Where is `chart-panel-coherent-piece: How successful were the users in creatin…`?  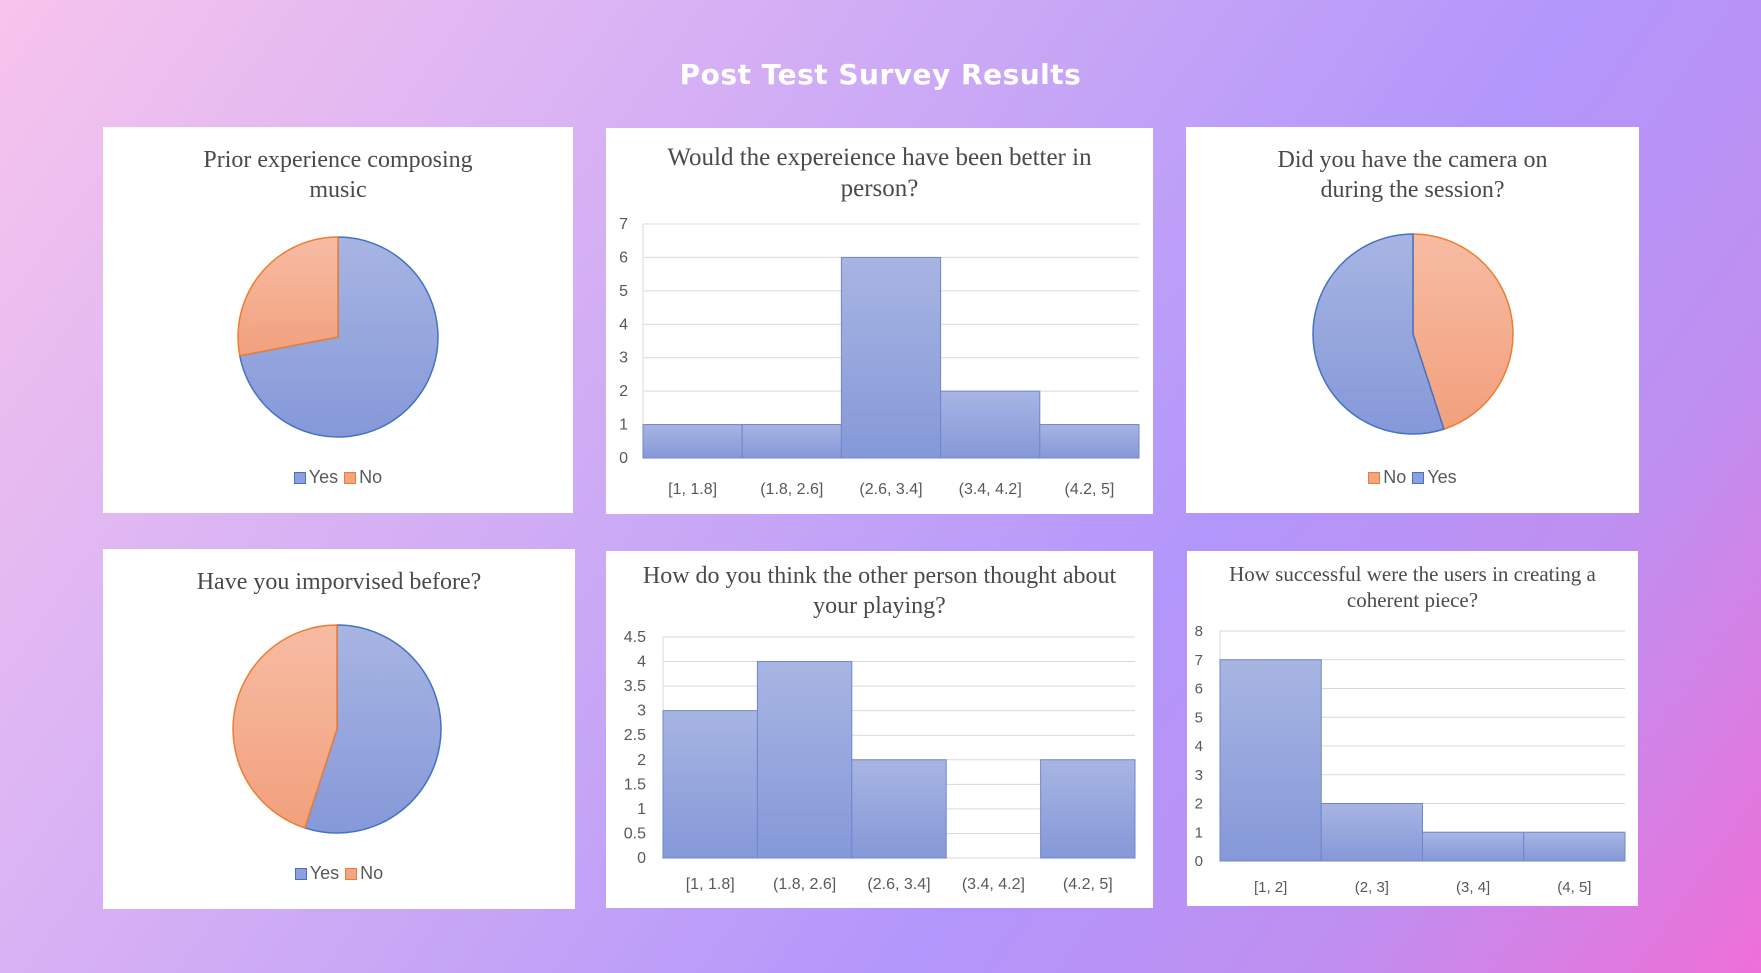 chart-panel-coherent-piece: How successful were the users in creatin… is located at coordinates (1412, 728).